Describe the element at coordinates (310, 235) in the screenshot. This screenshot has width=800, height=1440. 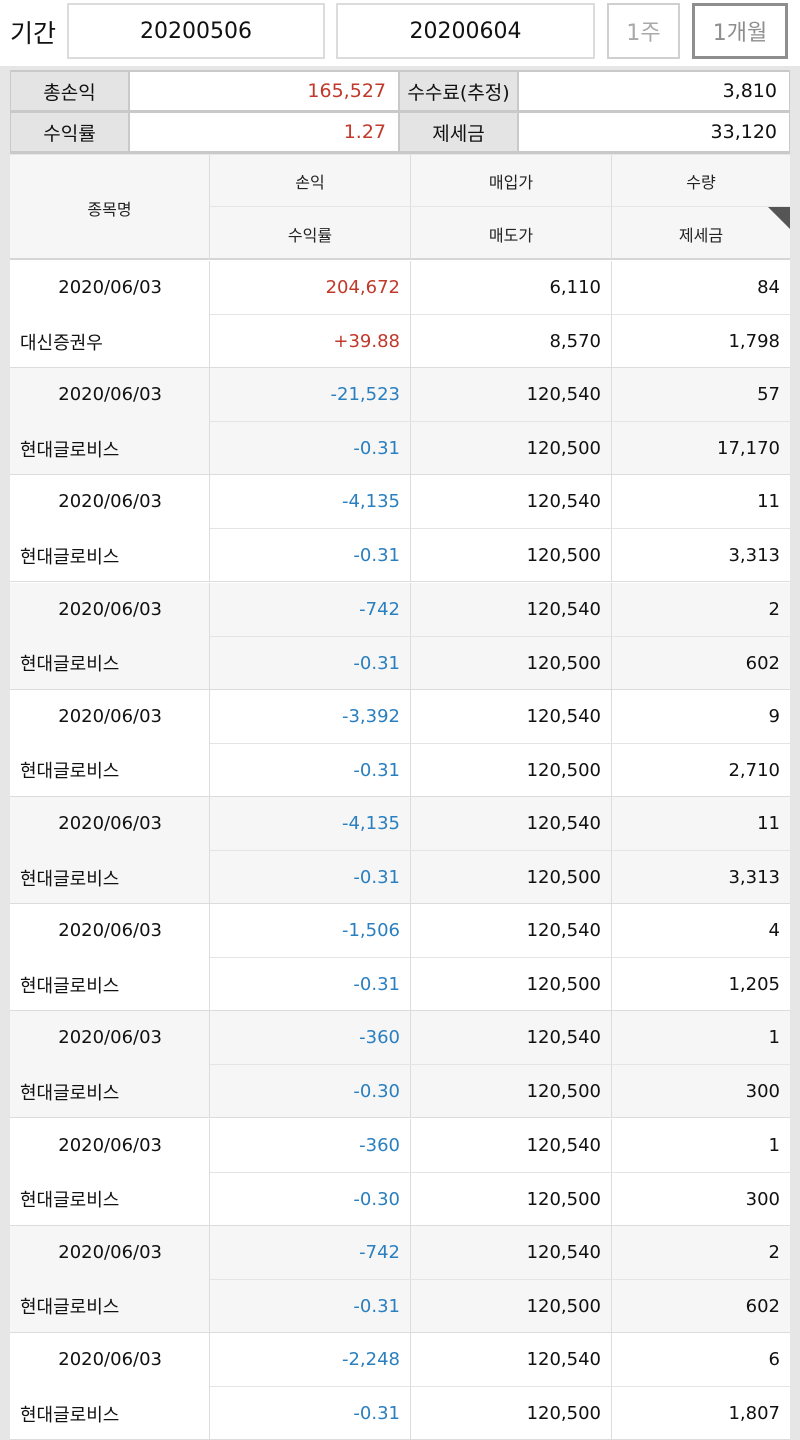
I see `header-return-rate: 수익률` at that location.